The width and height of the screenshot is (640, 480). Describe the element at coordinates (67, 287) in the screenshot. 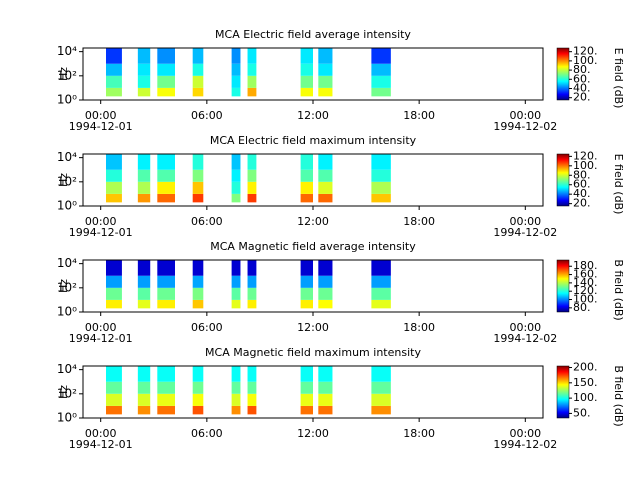

I see `y-tick-label: 10²` at that location.